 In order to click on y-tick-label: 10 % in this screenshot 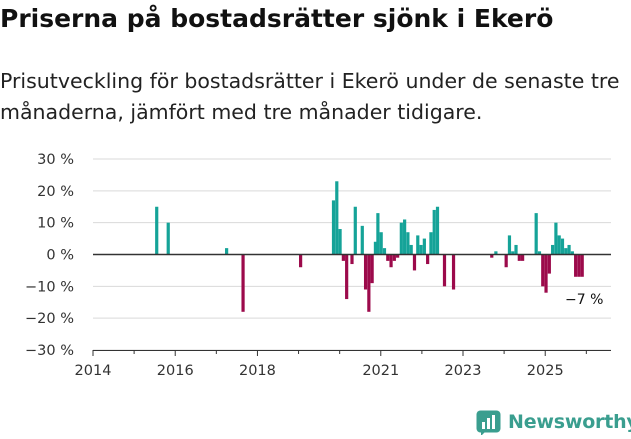, I will do `click(55, 224)`.